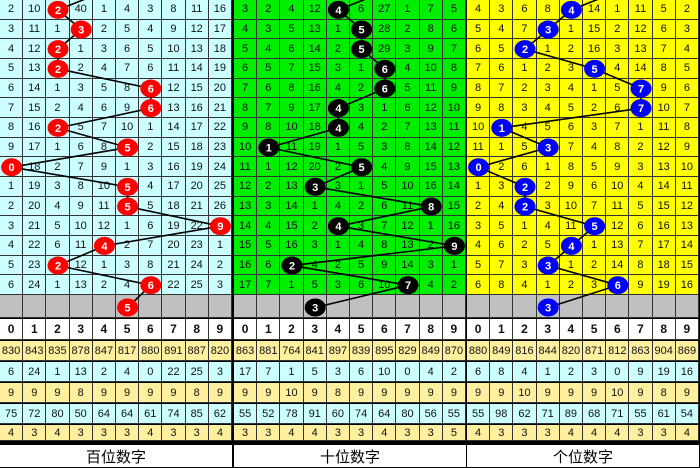 The image size is (700, 468). Describe the element at coordinates (385, 49) in the screenshot. I see `omission-cell: 29` at that location.